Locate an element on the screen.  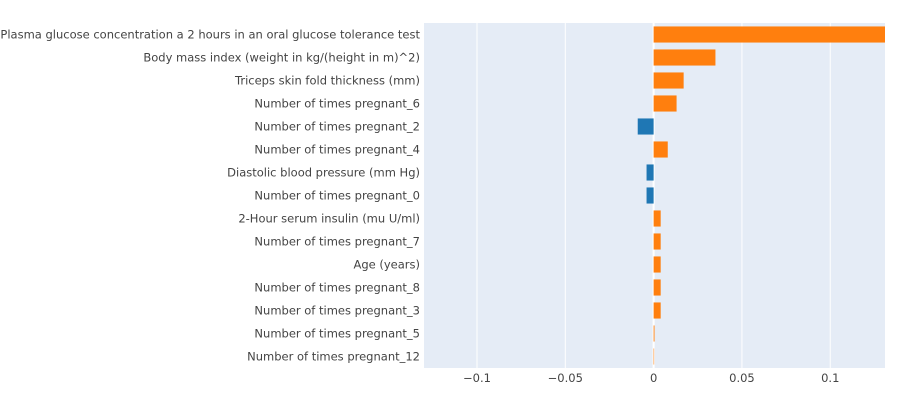
y-tick-label: Number of times pregnant_6 is located at coordinates (337, 104).